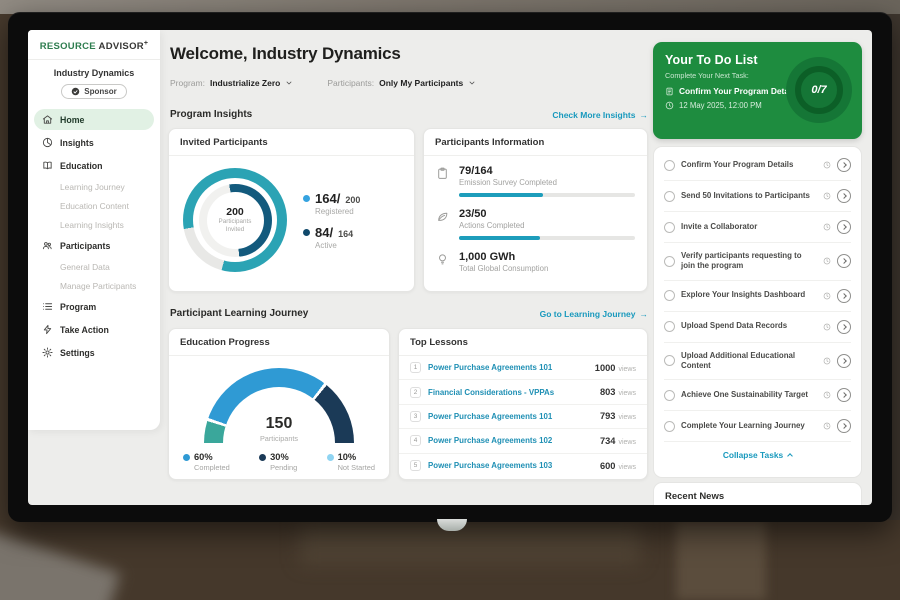 The width and height of the screenshot is (900, 600). I want to click on sidebar-item-settings: Settings, so click(94, 352).